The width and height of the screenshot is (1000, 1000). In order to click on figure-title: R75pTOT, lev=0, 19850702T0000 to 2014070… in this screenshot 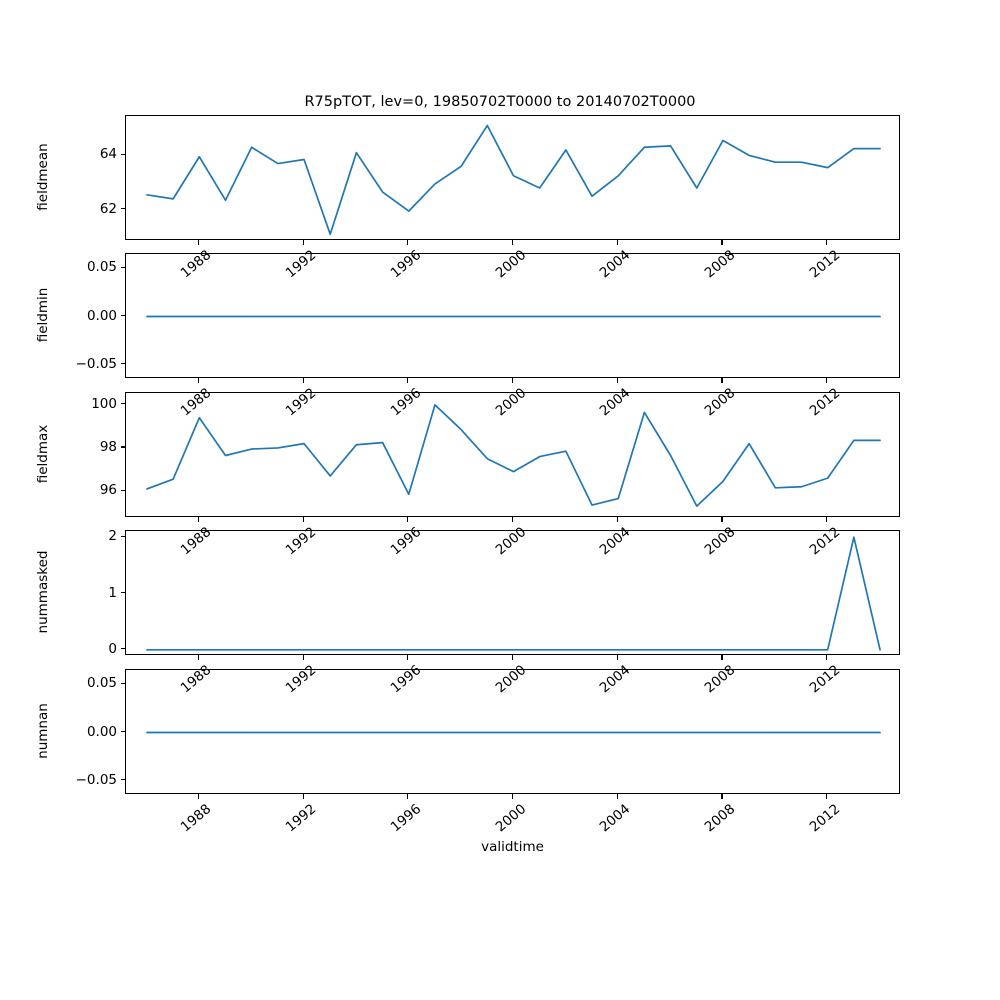, I will do `click(500, 102)`.